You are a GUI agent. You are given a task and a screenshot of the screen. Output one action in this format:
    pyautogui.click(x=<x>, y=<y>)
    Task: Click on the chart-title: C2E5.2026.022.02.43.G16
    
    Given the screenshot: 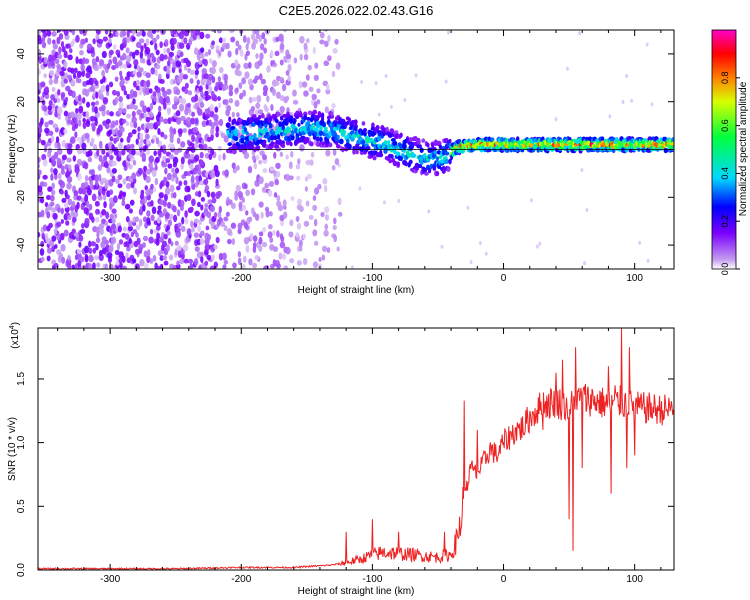 What is the action you would take?
    pyautogui.click(x=356, y=10)
    